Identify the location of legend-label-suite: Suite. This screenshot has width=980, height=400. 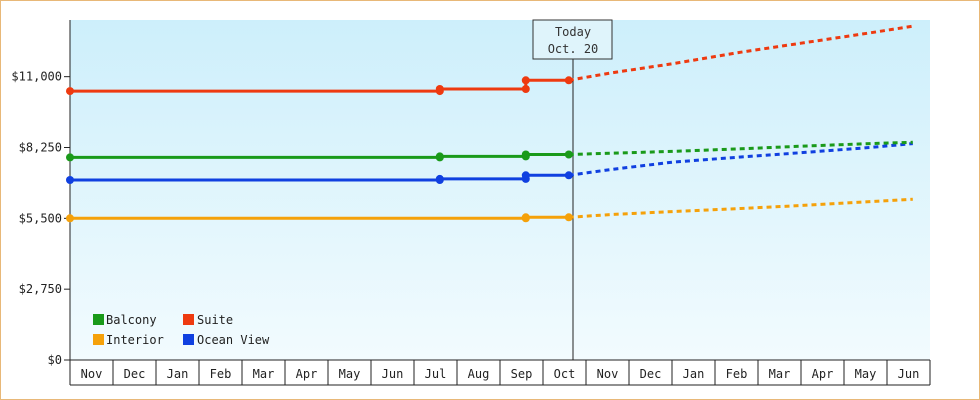
(215, 320).